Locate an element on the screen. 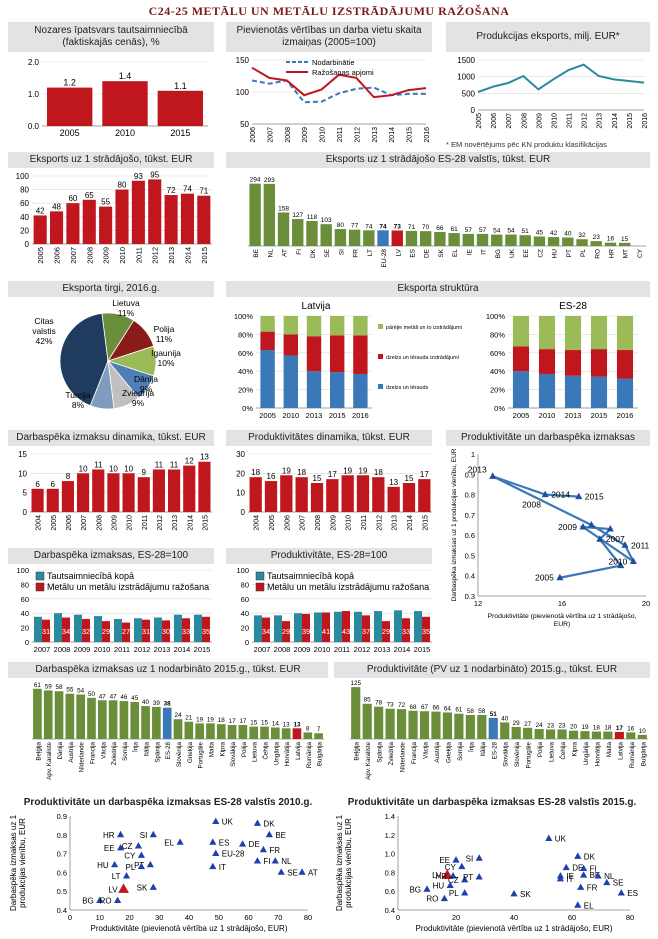  data-label: 125 is located at coordinates (355, 683).